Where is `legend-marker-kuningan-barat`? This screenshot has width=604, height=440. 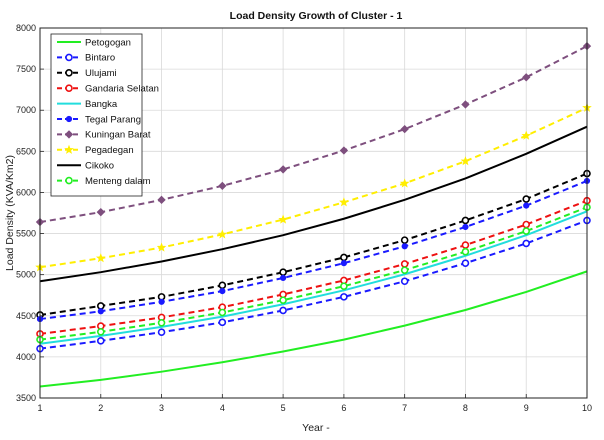 legend-marker-kuningan-barat is located at coordinates (69, 134).